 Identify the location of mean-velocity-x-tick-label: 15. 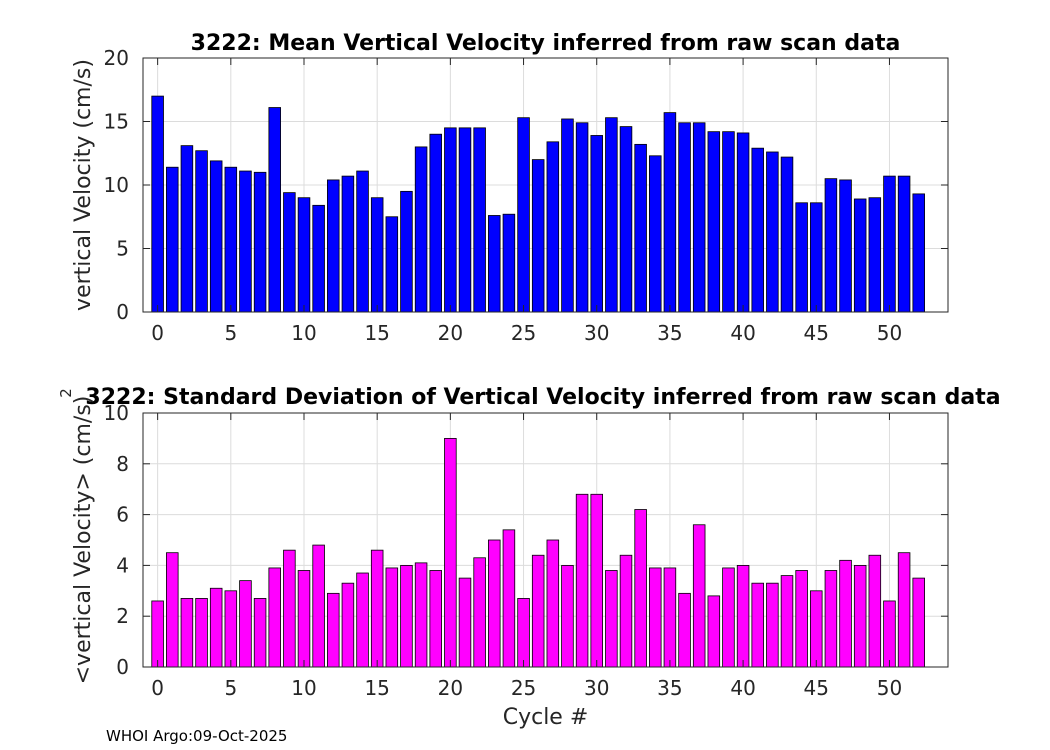
(376, 333).